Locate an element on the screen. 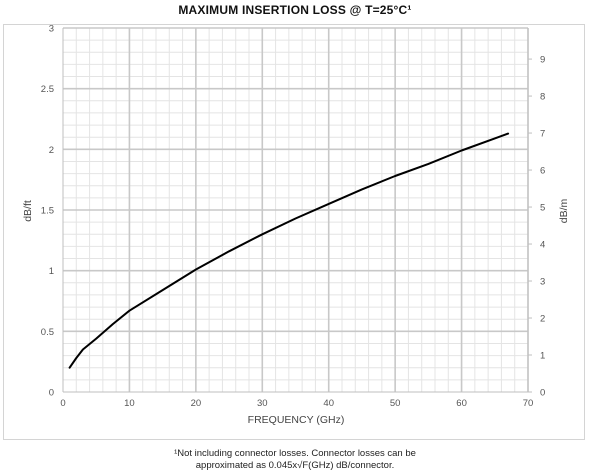 This screenshot has height=476, width=590. y-tick-label: 1 is located at coordinates (51, 271).